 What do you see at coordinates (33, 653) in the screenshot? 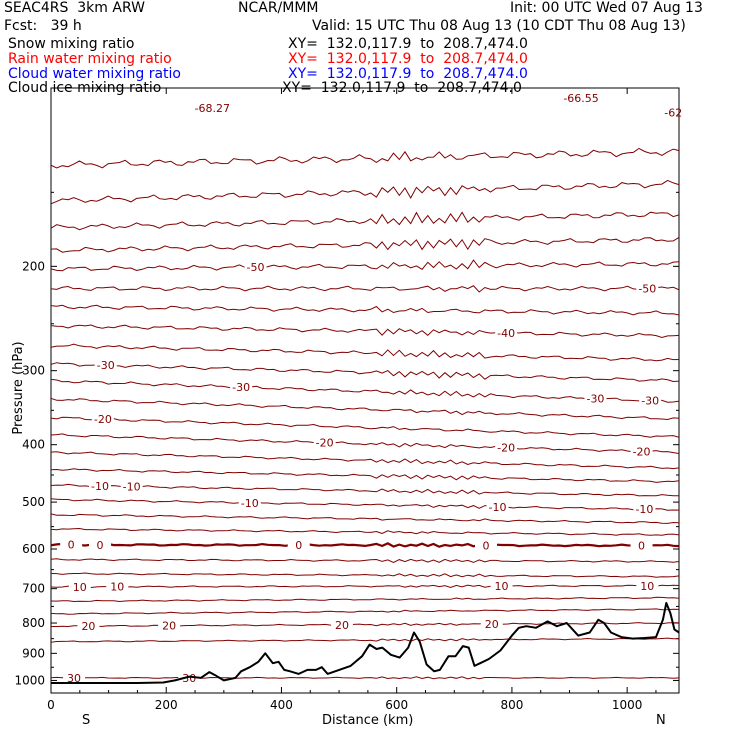
I see `y-tick-label: 900` at bounding box center [33, 653].